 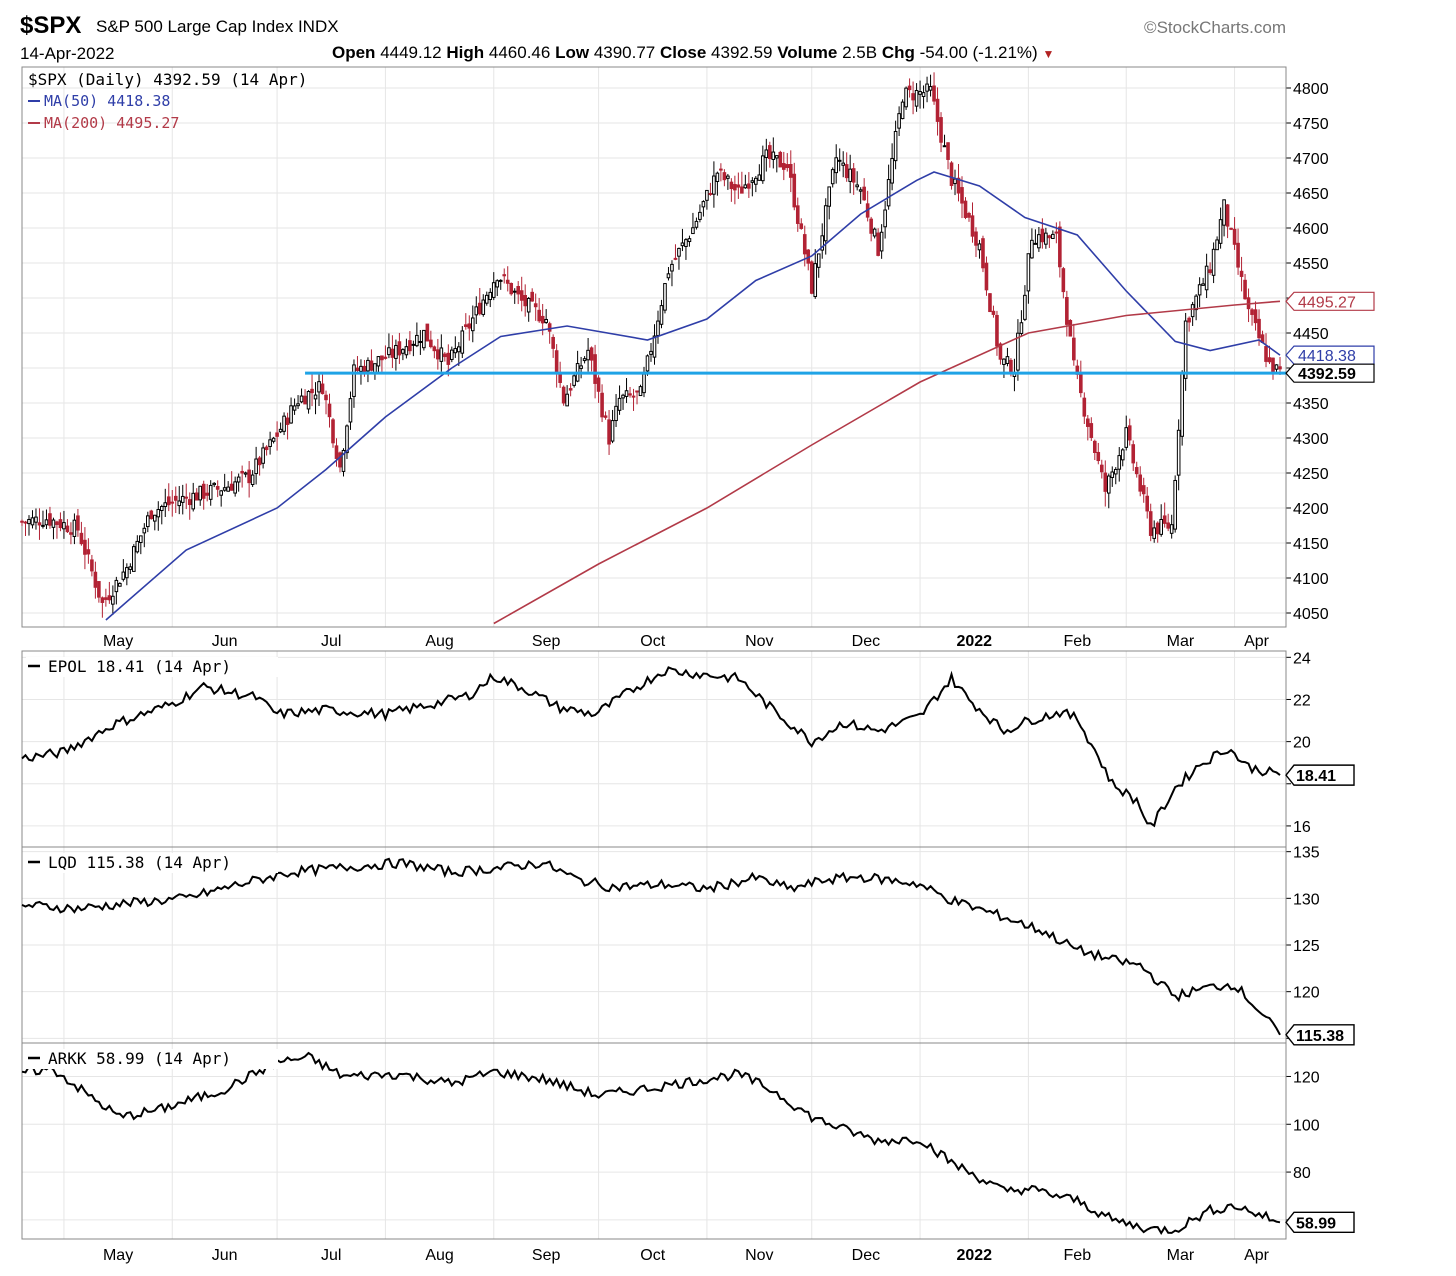 I want to click on ma200-legend-label: MA(200) 4495.27, so click(x=111, y=123).